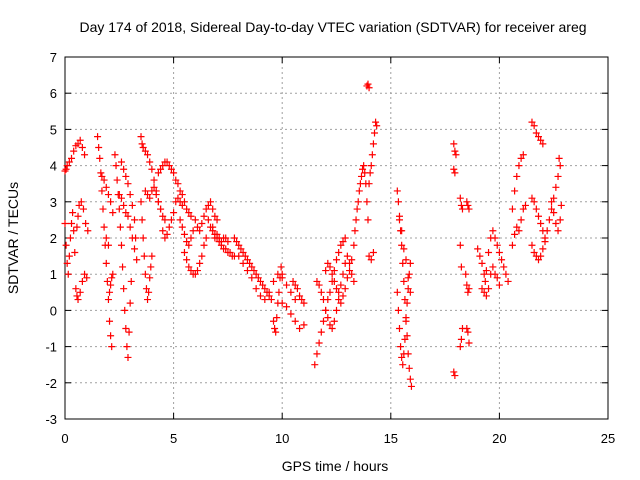 The height and width of the screenshot is (480, 640). I want to click on y-axis-label: SDTVAR / TECUs, so click(13, 238).